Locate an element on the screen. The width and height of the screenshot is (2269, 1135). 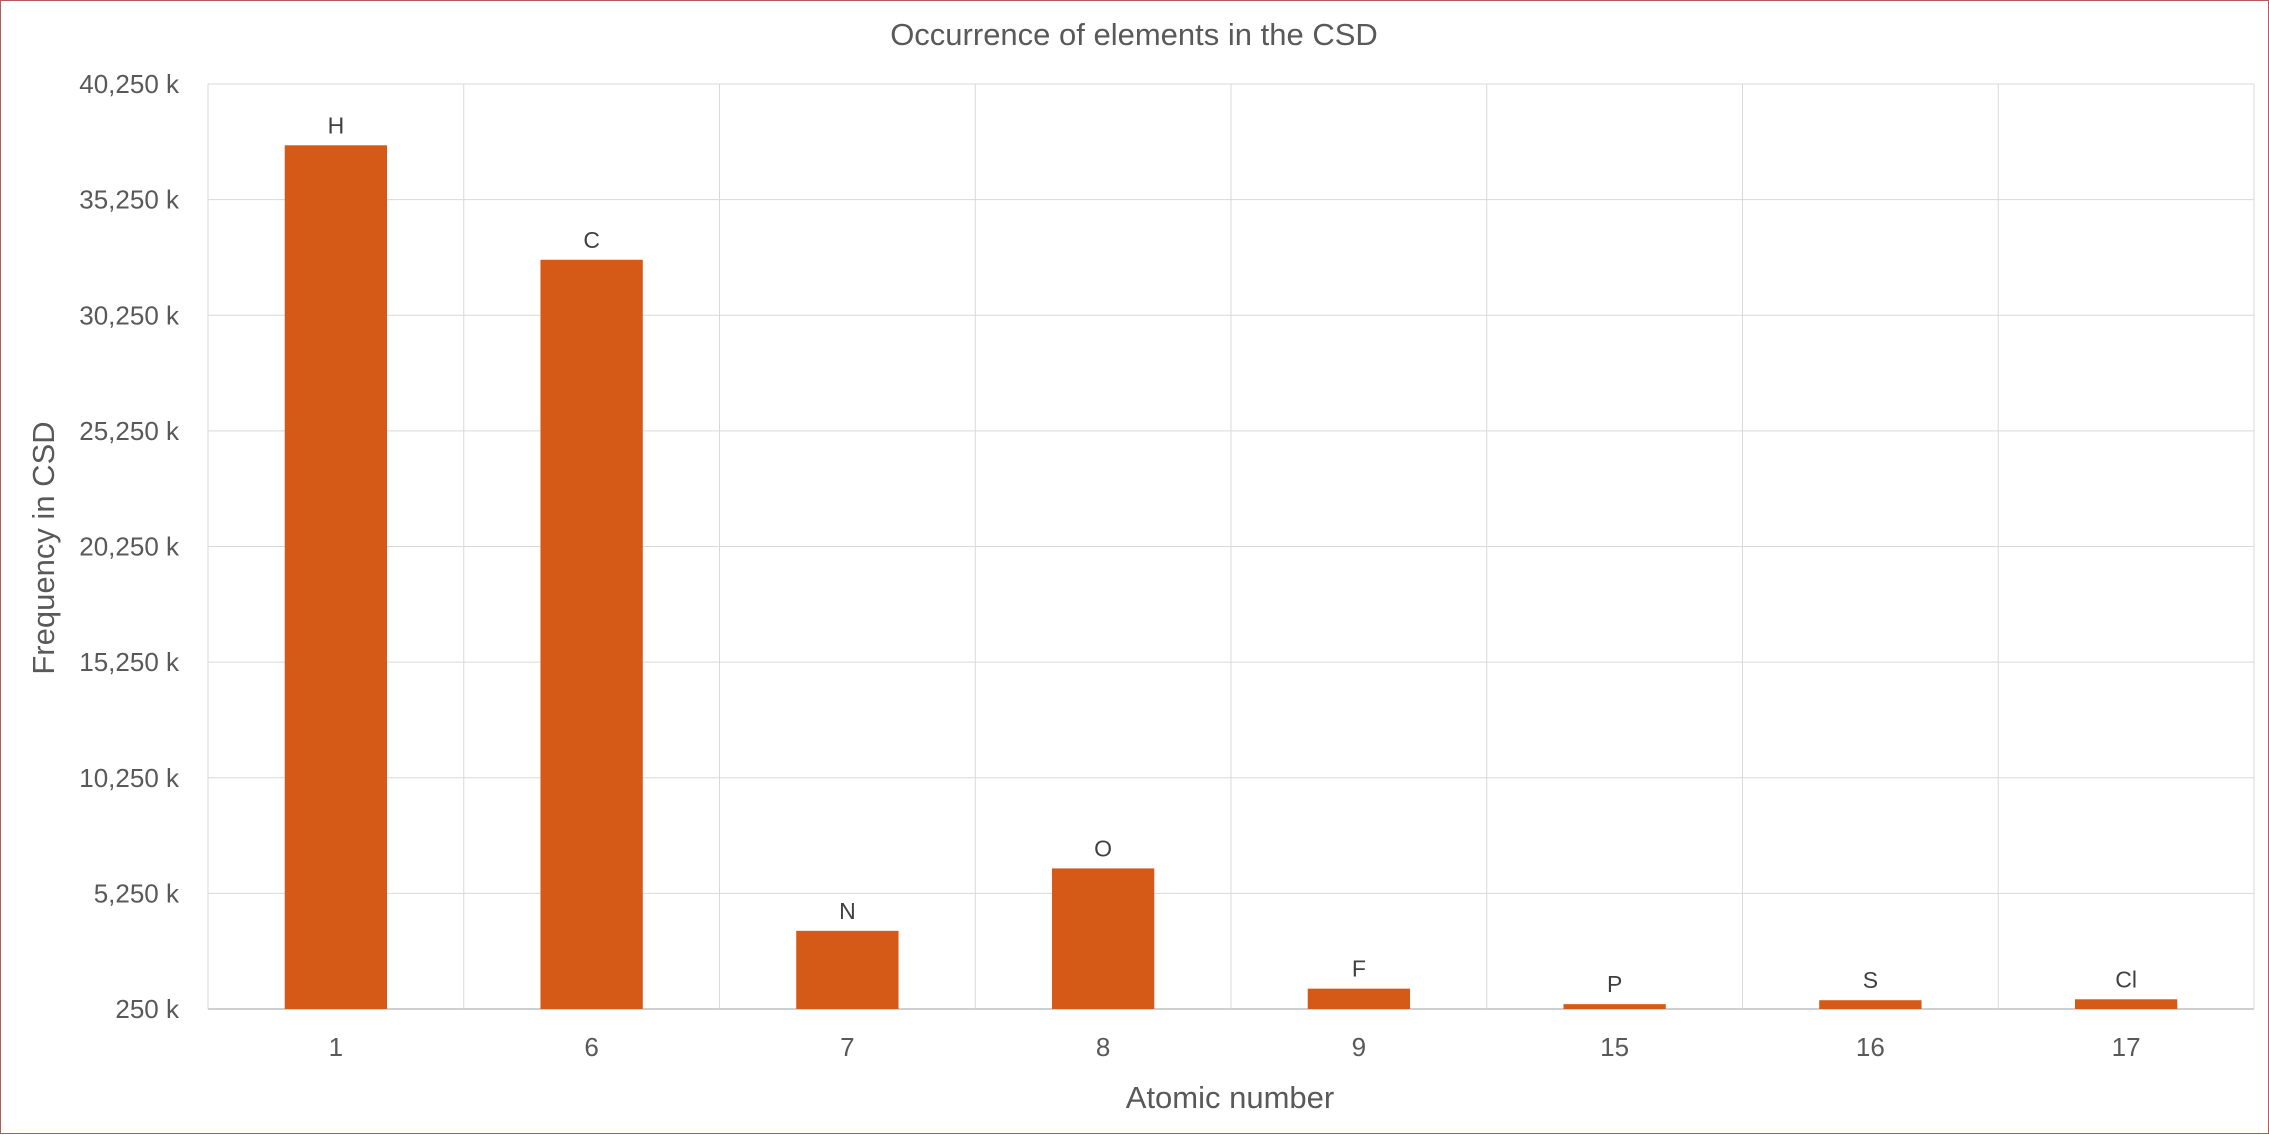
data-label: P is located at coordinates (1614, 984).